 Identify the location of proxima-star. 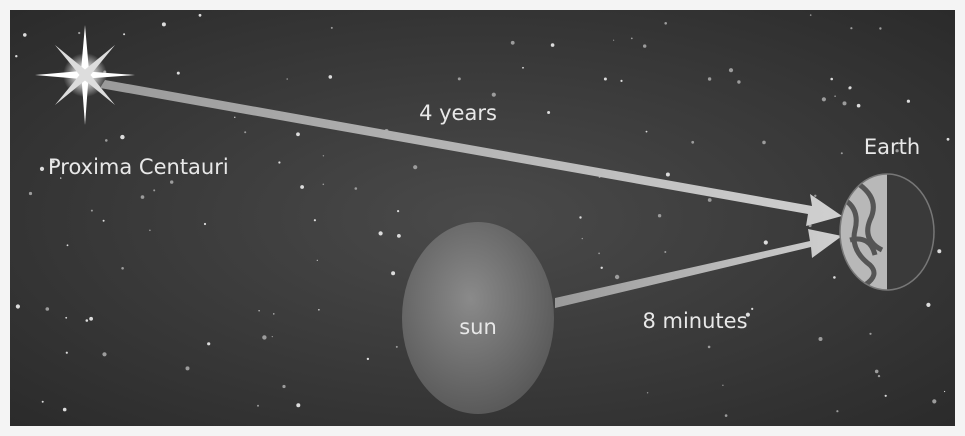
(85, 75).